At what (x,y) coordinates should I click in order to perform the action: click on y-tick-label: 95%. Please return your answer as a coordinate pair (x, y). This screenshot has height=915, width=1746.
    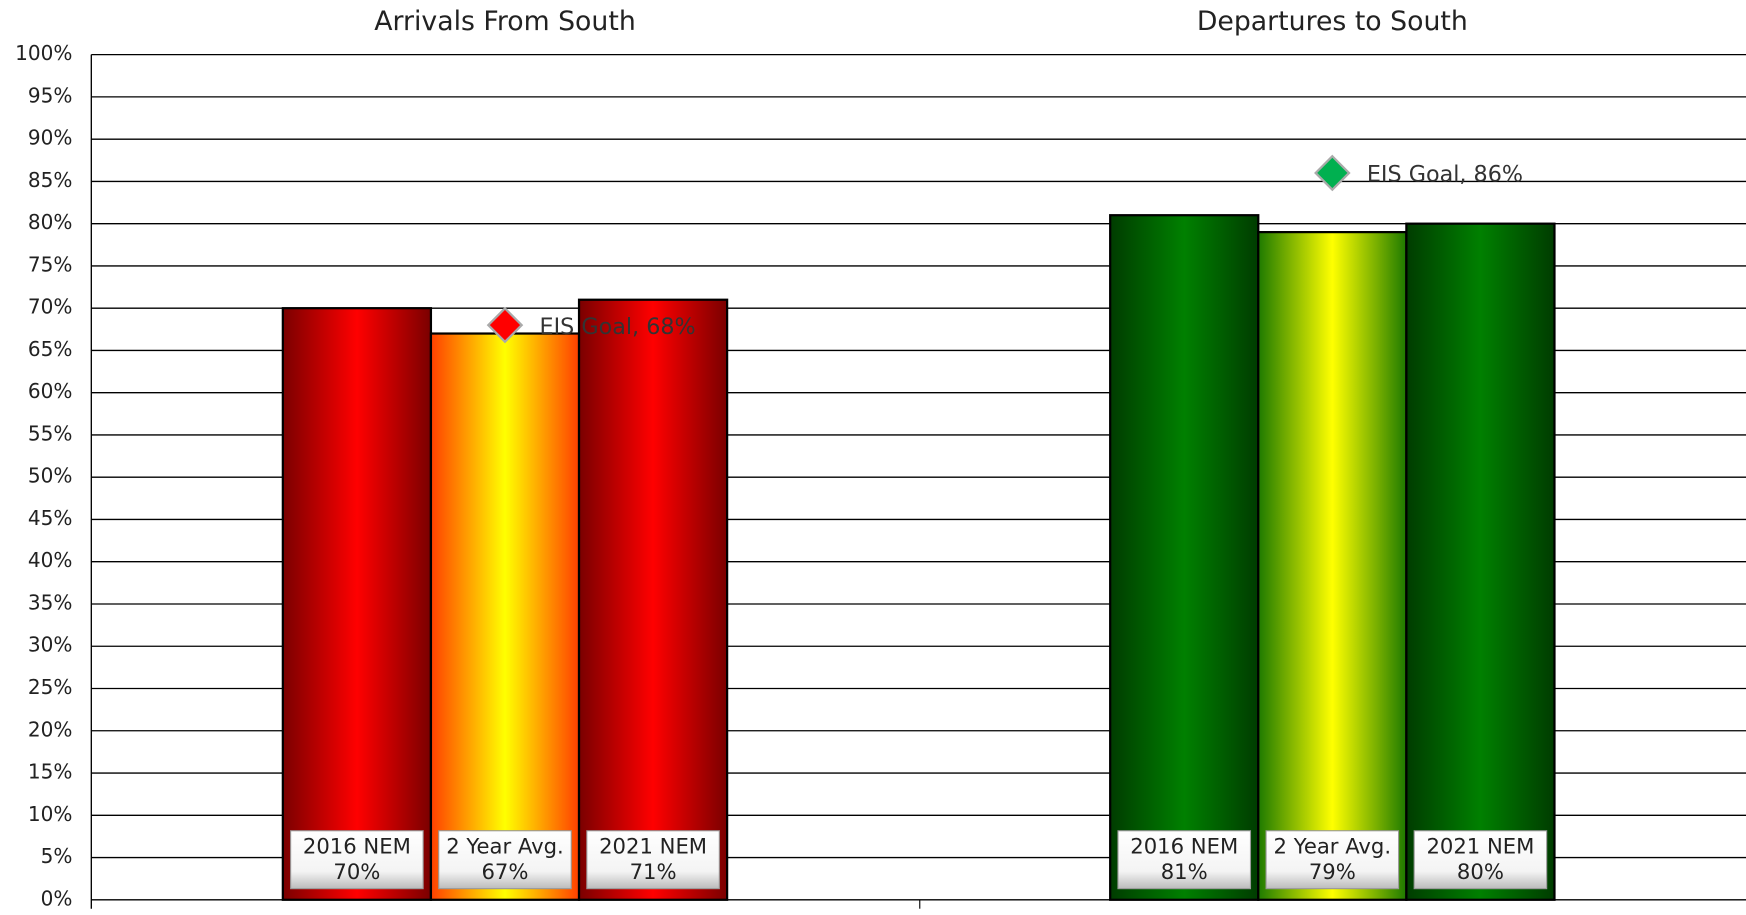
    Looking at the image, I should click on (50, 95).